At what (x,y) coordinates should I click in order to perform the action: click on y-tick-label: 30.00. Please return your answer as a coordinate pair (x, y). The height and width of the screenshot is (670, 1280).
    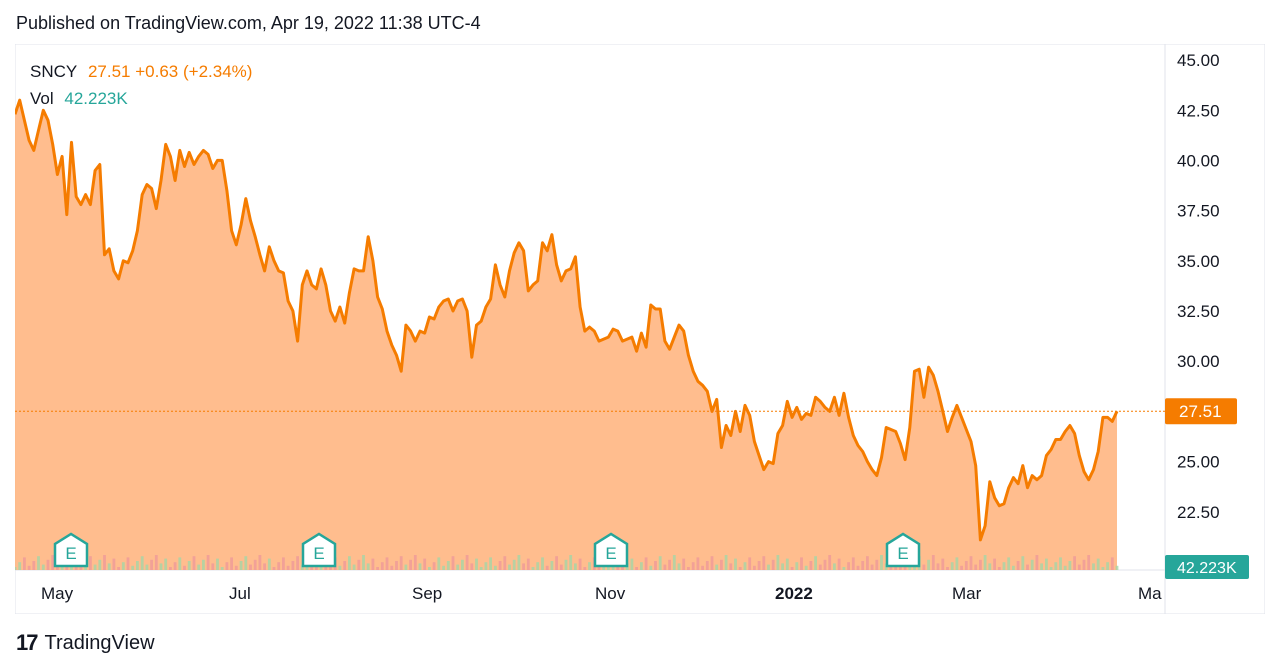
    Looking at the image, I should click on (1198, 361).